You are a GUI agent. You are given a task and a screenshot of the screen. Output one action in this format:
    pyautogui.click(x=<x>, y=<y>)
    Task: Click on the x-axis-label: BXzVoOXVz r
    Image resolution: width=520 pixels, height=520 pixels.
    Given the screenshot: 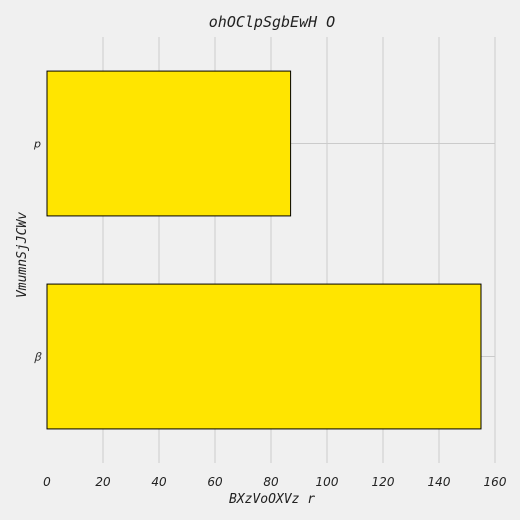 What is the action you would take?
    pyautogui.click(x=272, y=499)
    